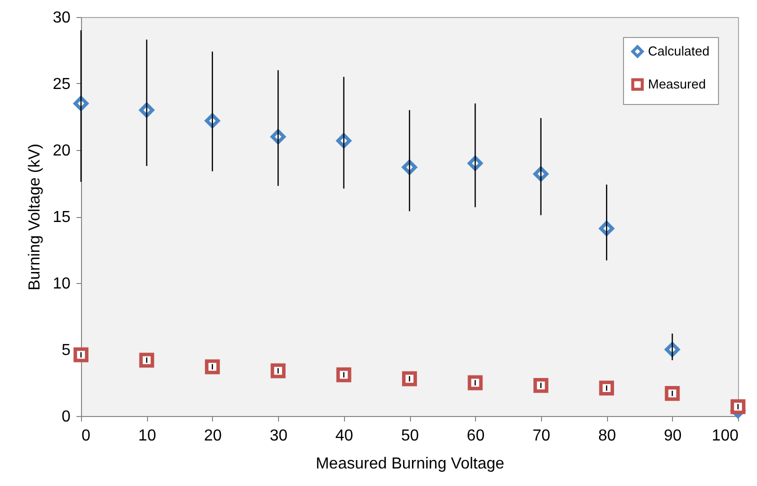 The image size is (757, 486). What do you see at coordinates (86, 436) in the screenshot?
I see `x-tick-label: 0` at bounding box center [86, 436].